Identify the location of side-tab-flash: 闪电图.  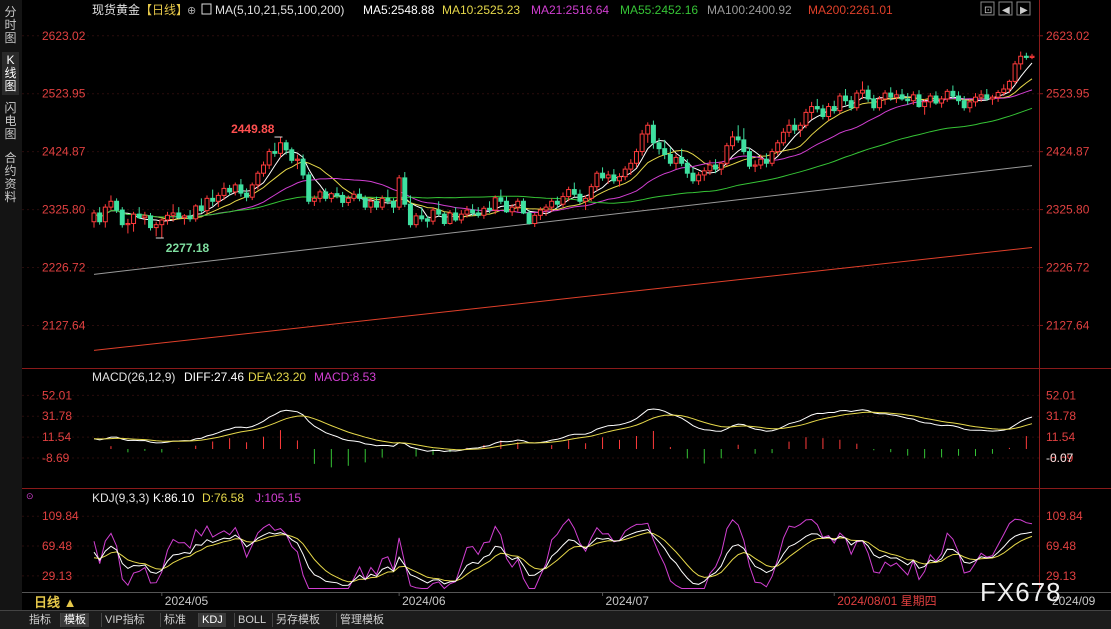
(10, 121).